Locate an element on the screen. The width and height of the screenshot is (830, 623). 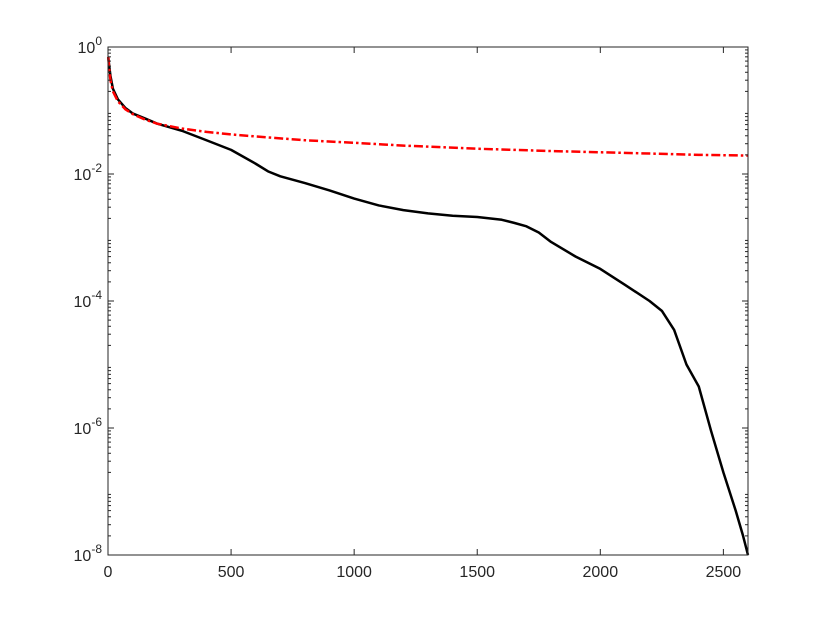
y-tick-exponent: -8 is located at coordinates (96, 549).